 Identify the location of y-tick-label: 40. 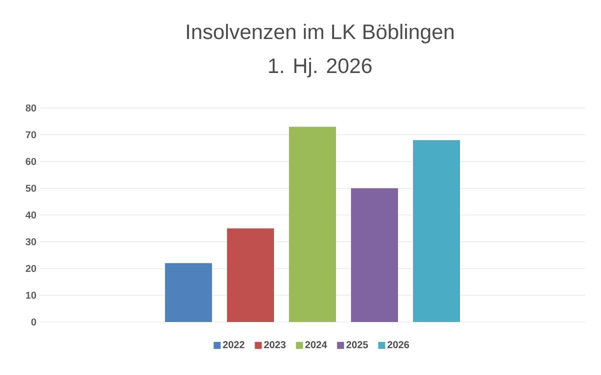
(31, 215).